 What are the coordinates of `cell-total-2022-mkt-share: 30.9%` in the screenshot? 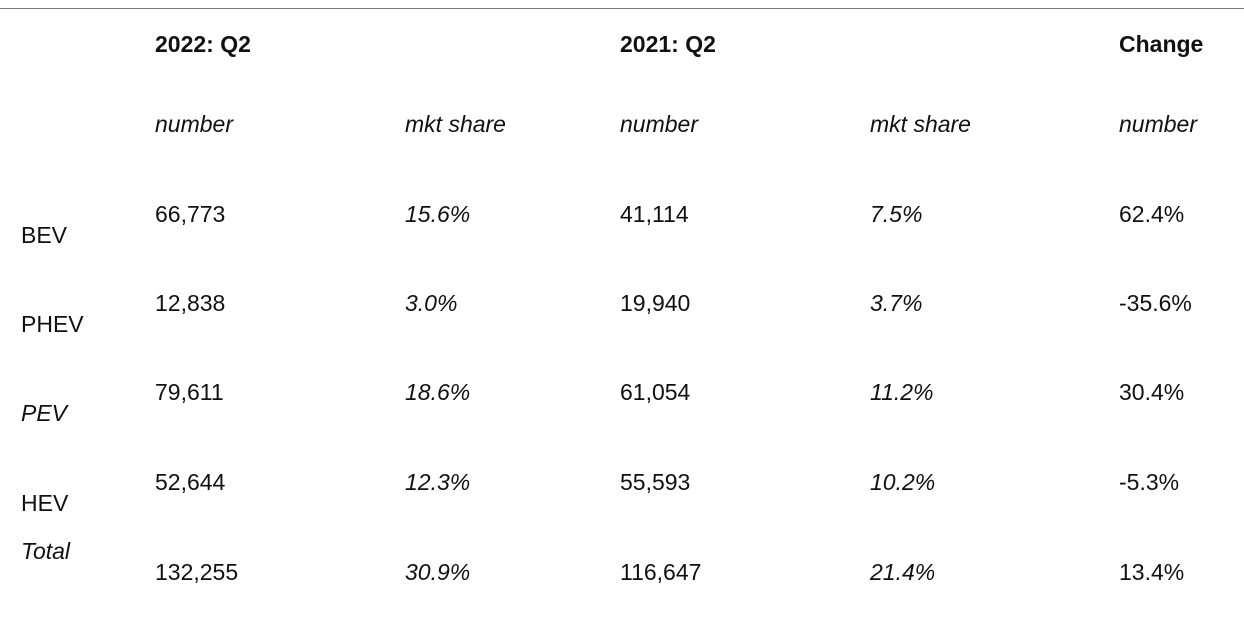 It's located at (438, 572).